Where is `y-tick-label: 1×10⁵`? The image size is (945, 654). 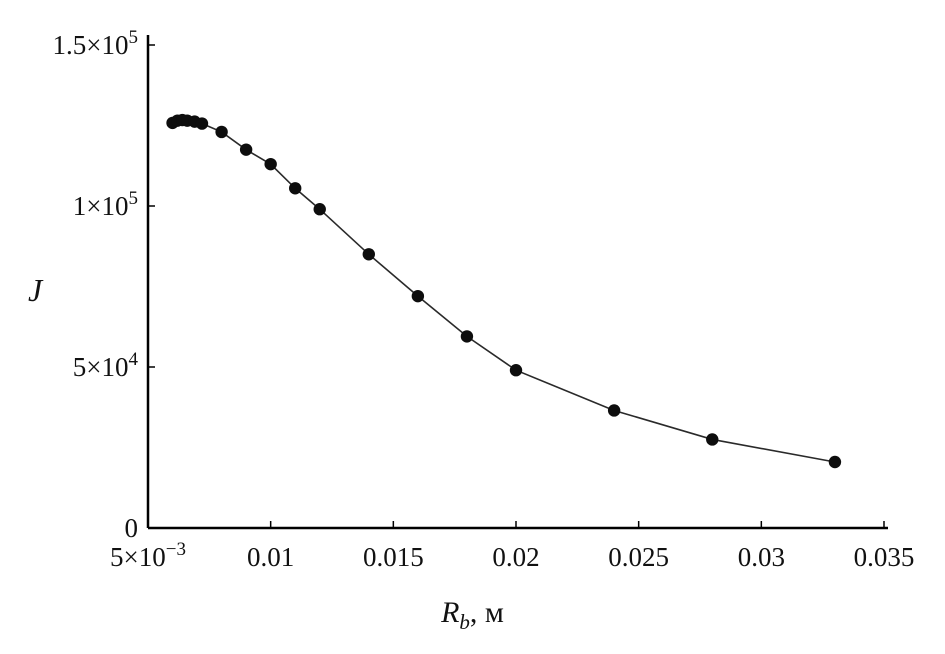
y-tick-label: 1×10⁵ is located at coordinates (105, 204).